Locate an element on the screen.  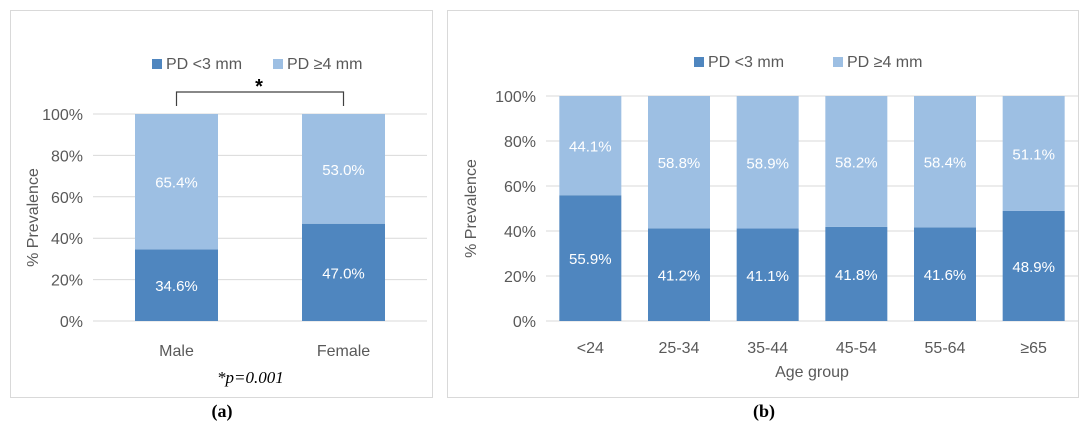
chart-b-category-label: 25-34 is located at coordinates (679, 348).